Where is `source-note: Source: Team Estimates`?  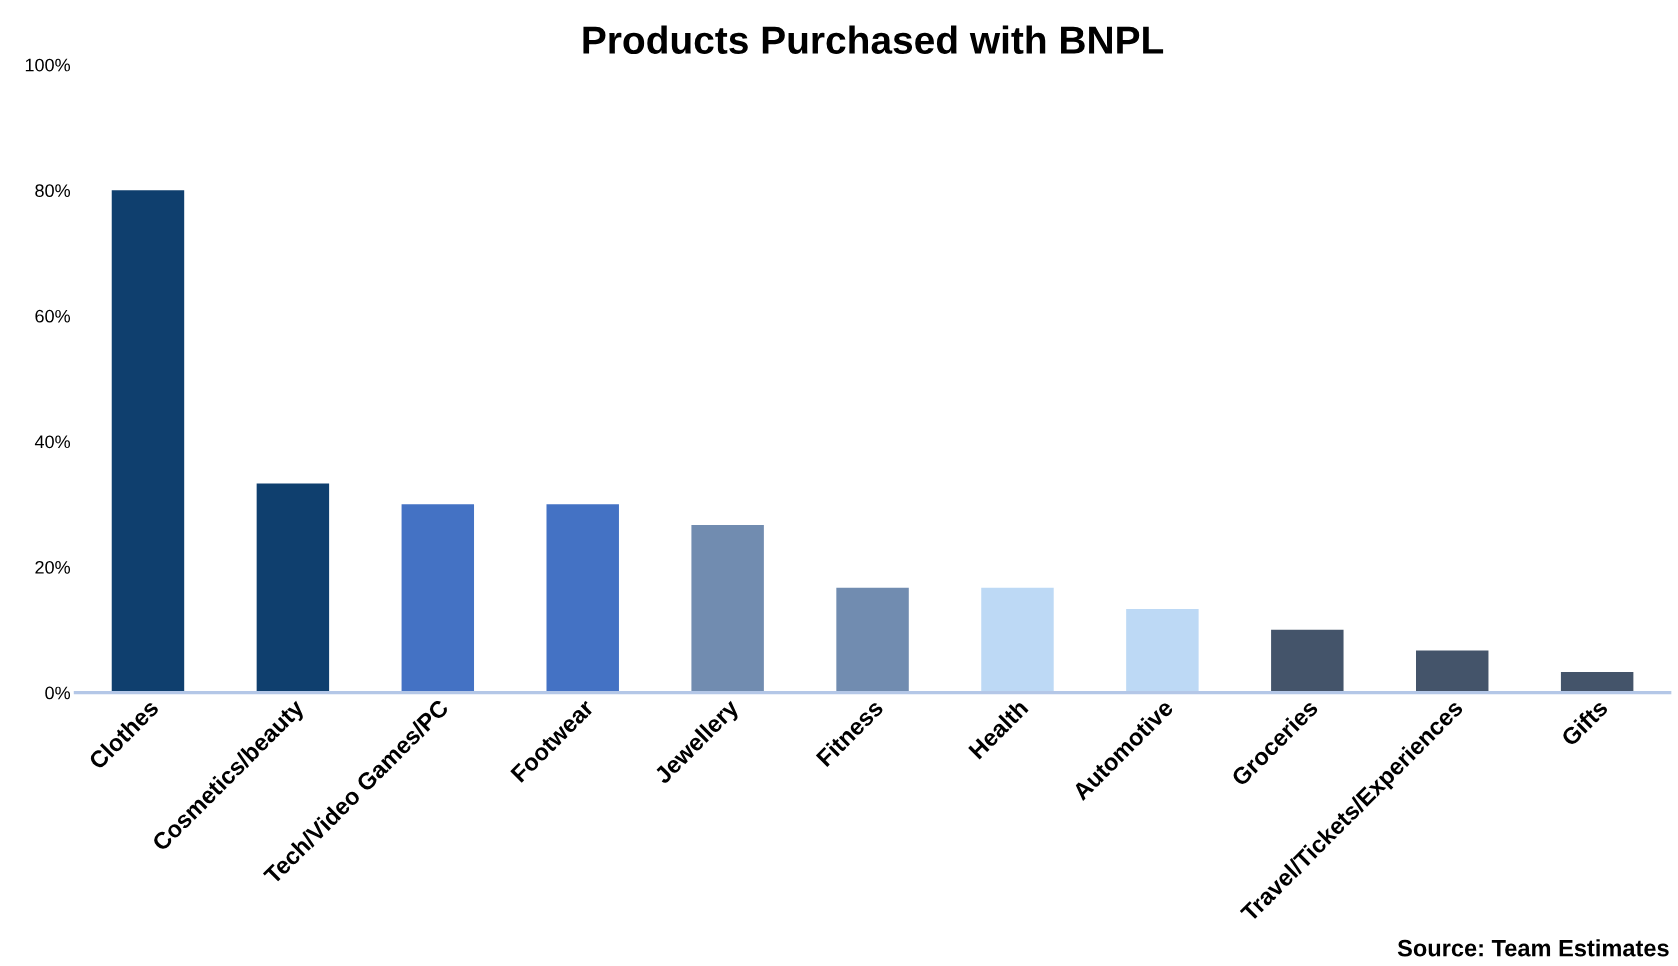
source-note: Source: Team Estimates is located at coordinates (1533, 948).